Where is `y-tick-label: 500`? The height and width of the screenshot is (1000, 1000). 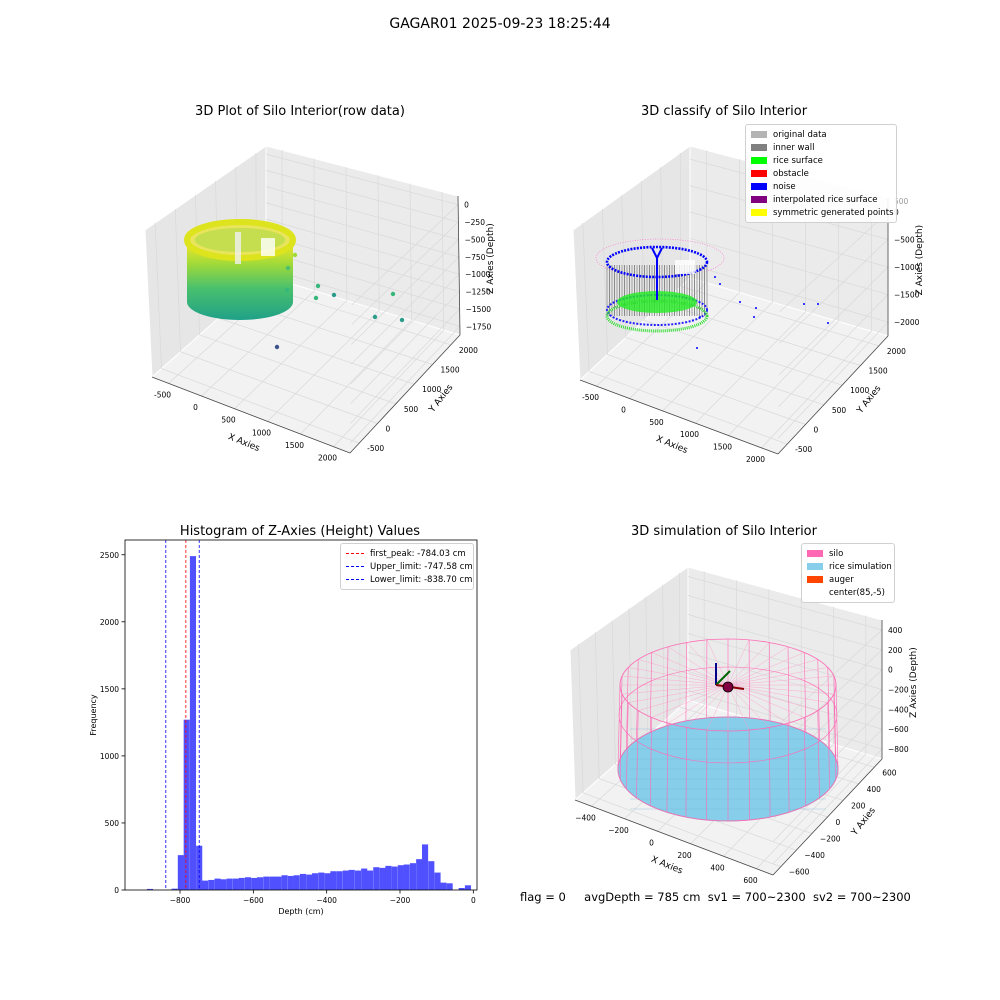 y-tick-label: 500 is located at coordinates (411, 409).